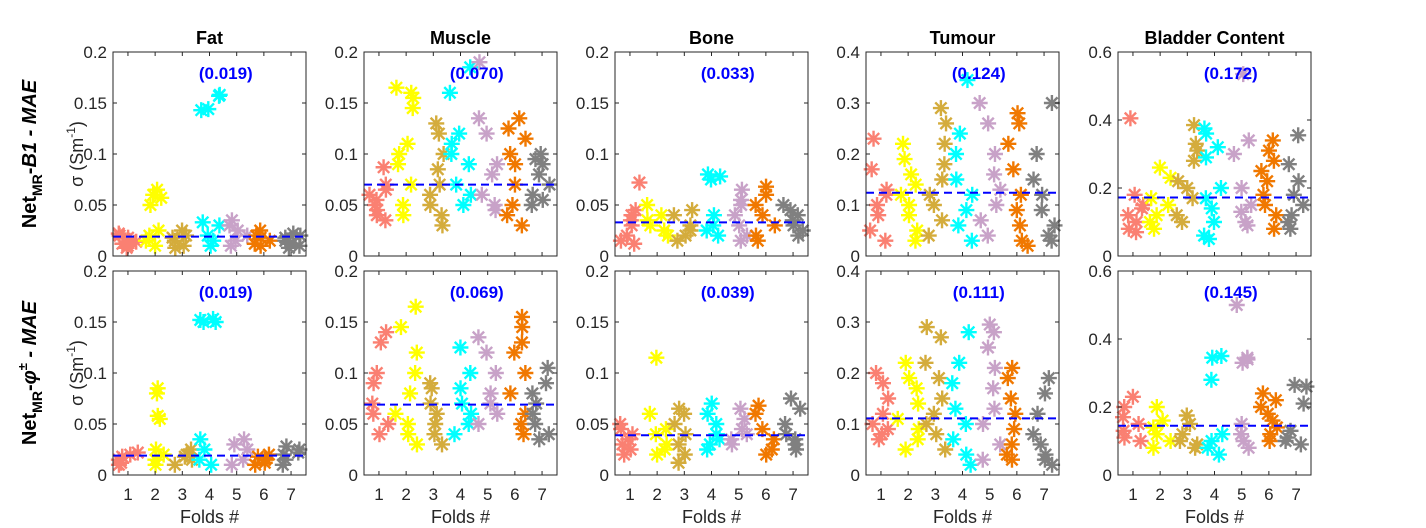 The height and width of the screenshot is (528, 1426). What do you see at coordinates (30, 155) in the screenshot?
I see `row-label-model: B1` at bounding box center [30, 155].